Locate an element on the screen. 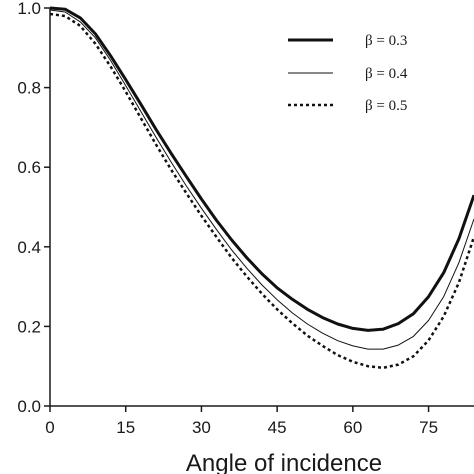  y-tick-label: 1.0 is located at coordinates (29, 9).